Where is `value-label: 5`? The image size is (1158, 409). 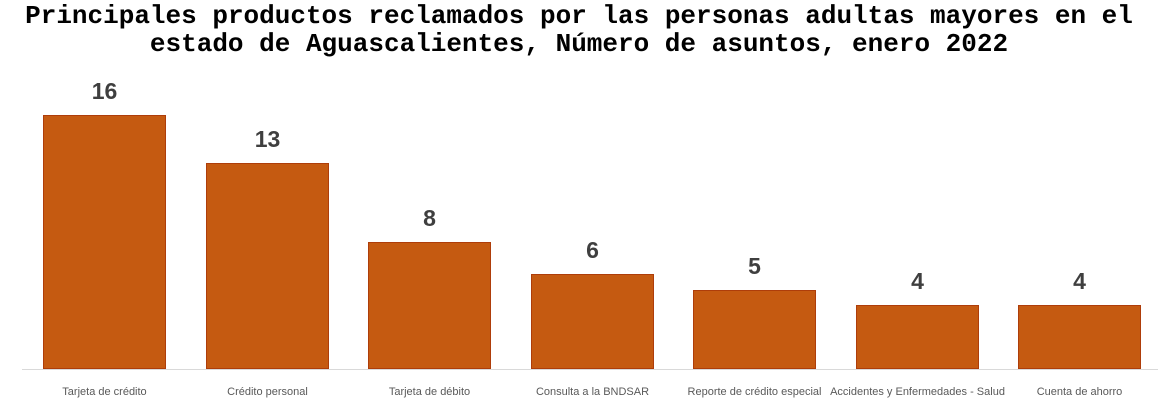 value-label: 5 is located at coordinates (754, 266).